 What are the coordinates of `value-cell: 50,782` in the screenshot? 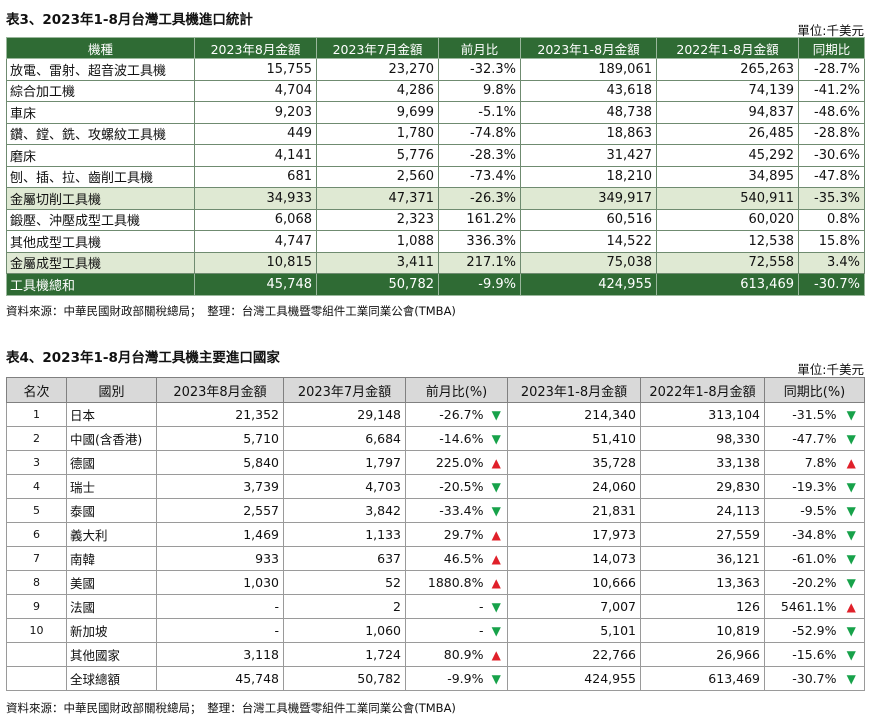 It's located at (377, 284).